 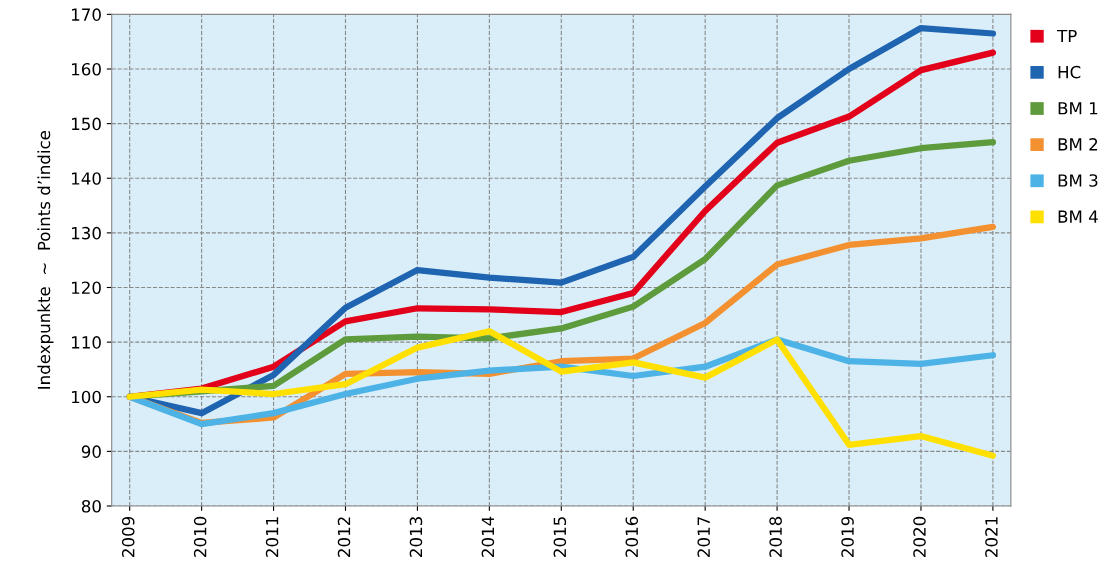 I want to click on legend-label: BM 4, so click(x=1078, y=216).